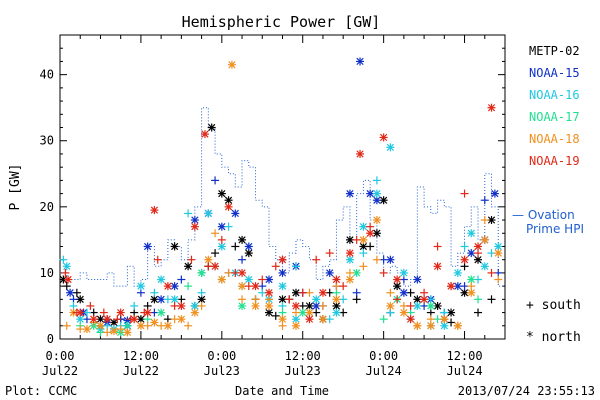 The width and height of the screenshot is (600, 400). What do you see at coordinates (47, 207) in the screenshot?
I see `y-tick-label: 20` at bounding box center [47, 207].